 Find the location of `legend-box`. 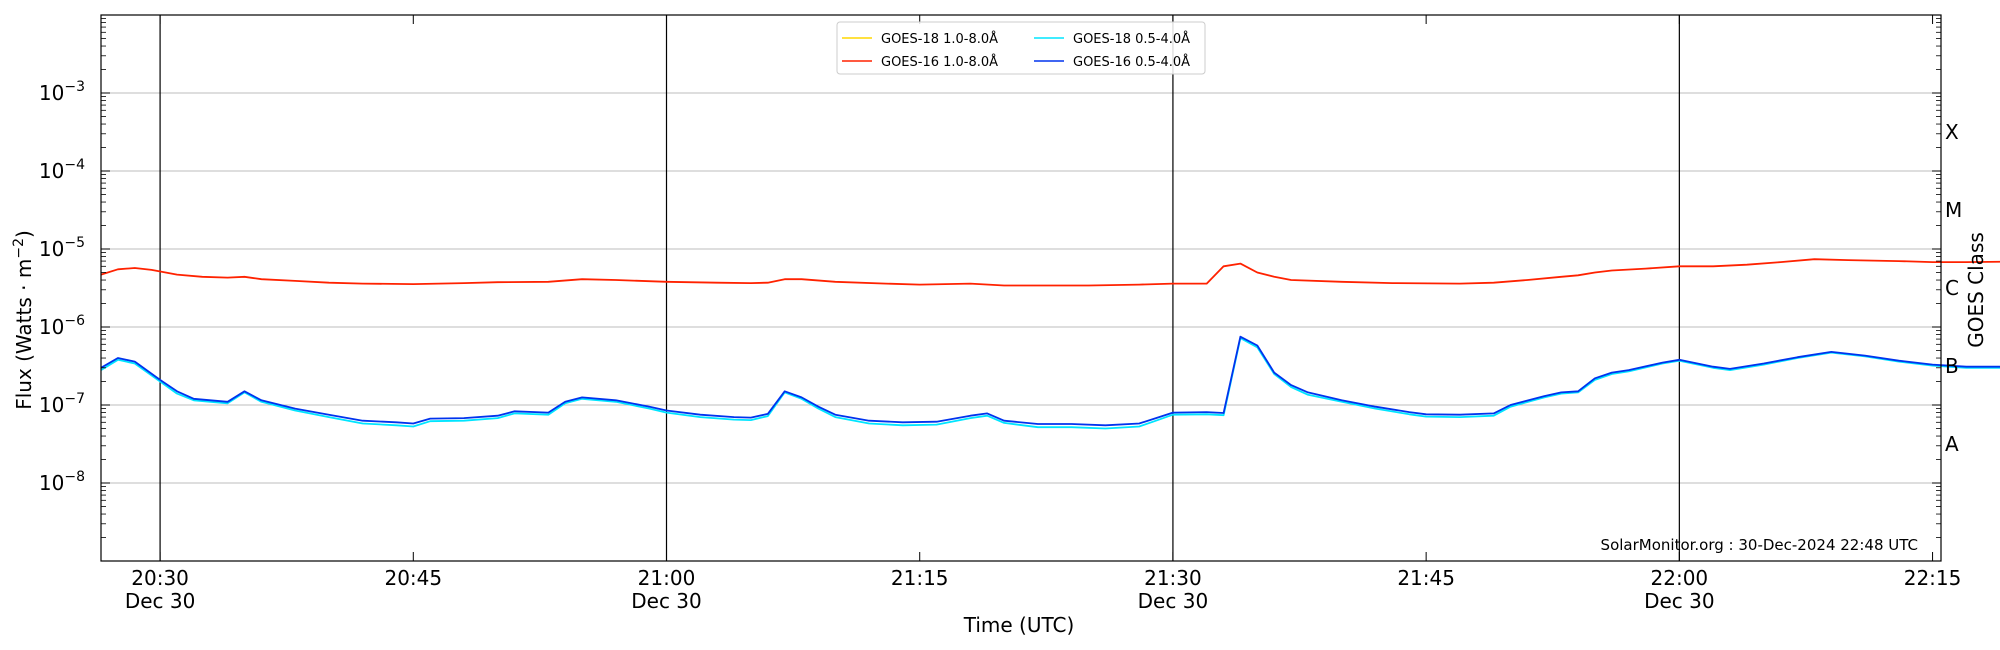

legend-box is located at coordinates (1021, 48).